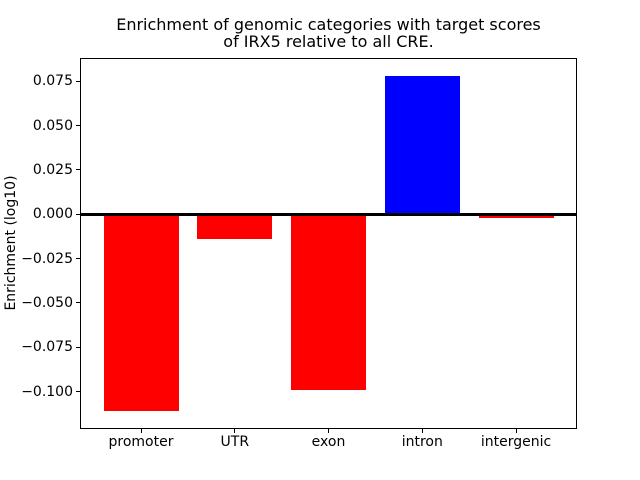 This screenshot has height=480, width=640. Describe the element at coordinates (141, 442) in the screenshot. I see `x-tick-label-promoter: promoter` at that location.